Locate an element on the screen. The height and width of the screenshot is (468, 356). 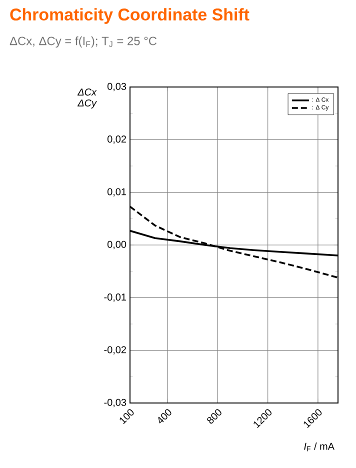
y-tick-label: -0,02 is located at coordinates (115, 350).